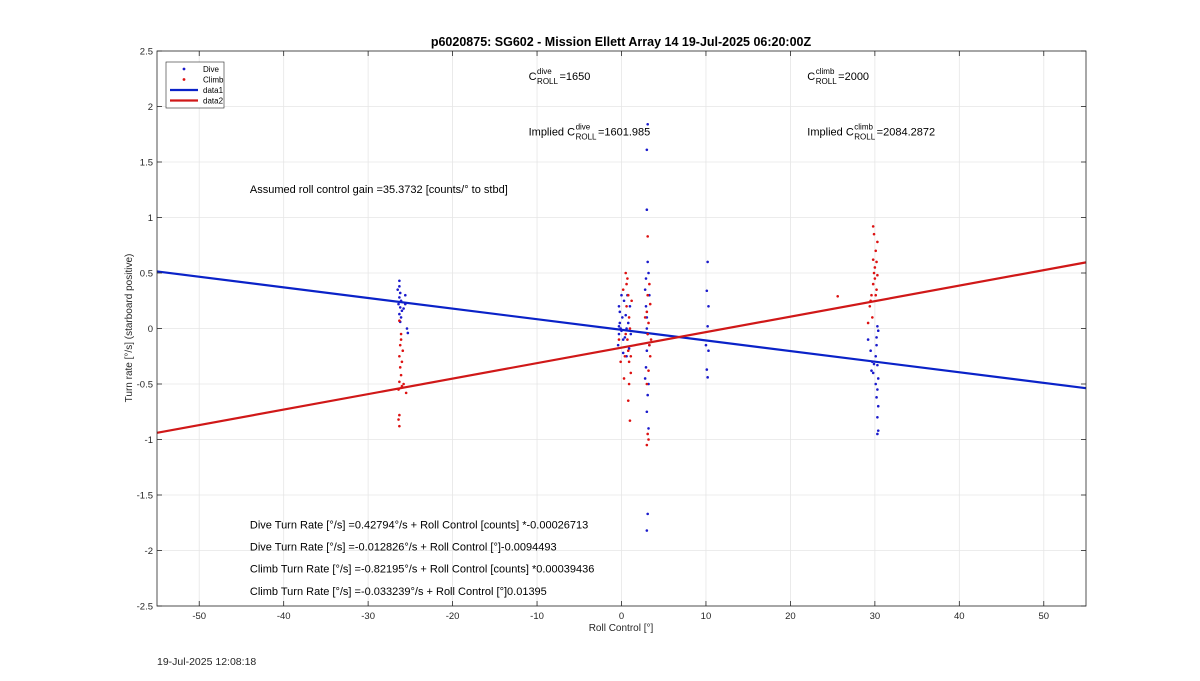 Image resolution: width=1200 pixels, height=681 pixels. I want to click on x-tick-label: 30, so click(875, 616).